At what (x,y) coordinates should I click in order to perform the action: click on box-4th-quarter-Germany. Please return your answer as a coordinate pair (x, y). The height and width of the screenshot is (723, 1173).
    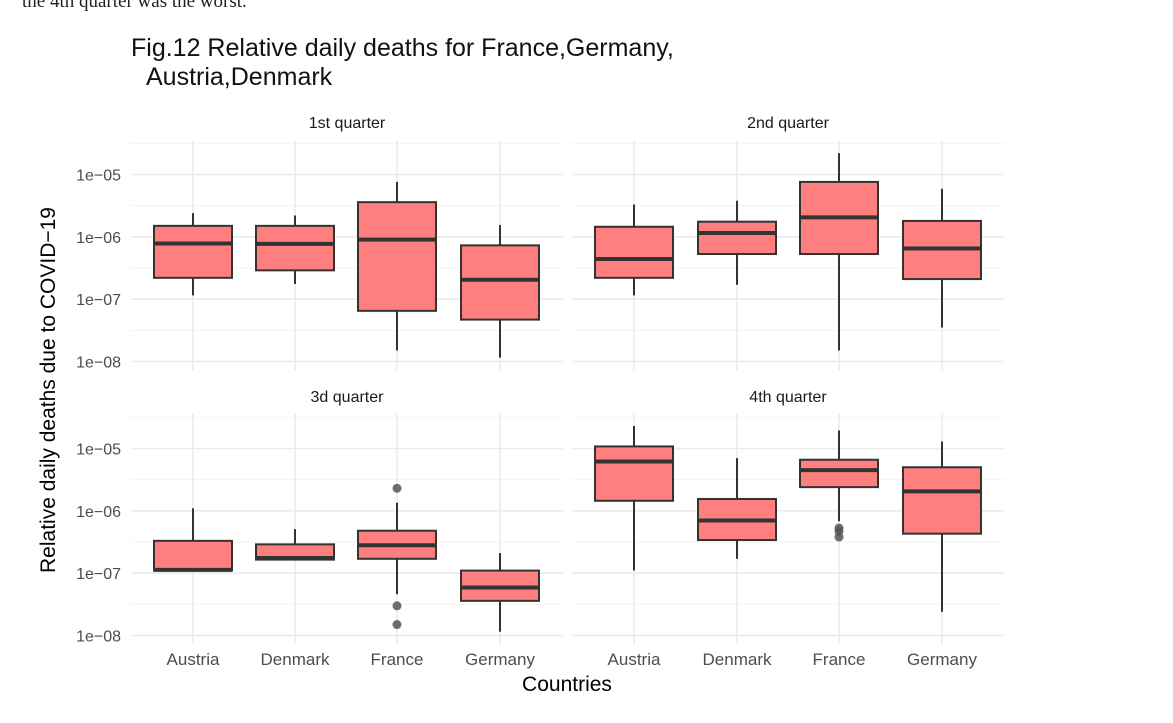
    Looking at the image, I should click on (942, 526).